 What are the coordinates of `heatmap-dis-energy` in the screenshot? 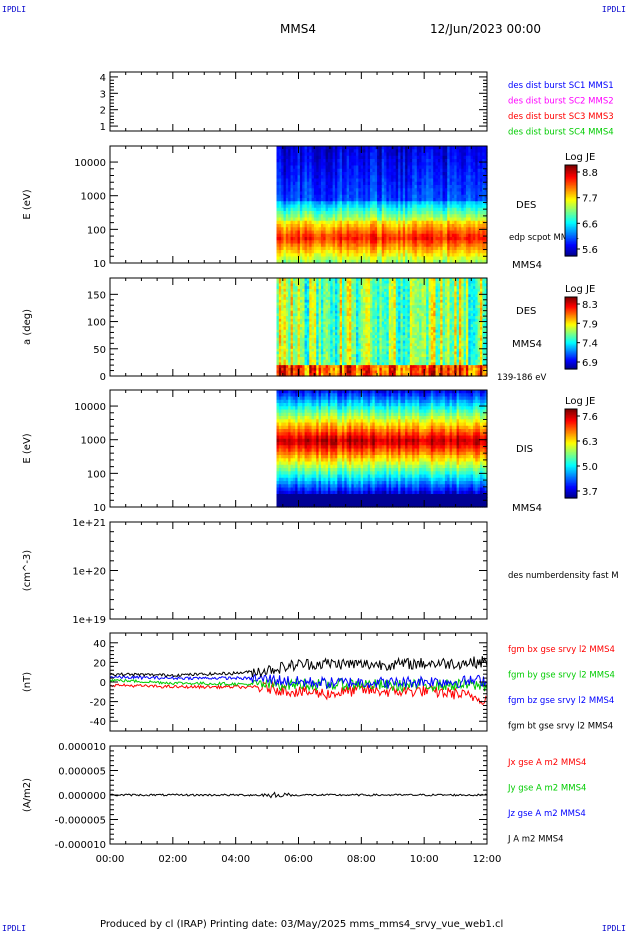 It's located at (382, 449).